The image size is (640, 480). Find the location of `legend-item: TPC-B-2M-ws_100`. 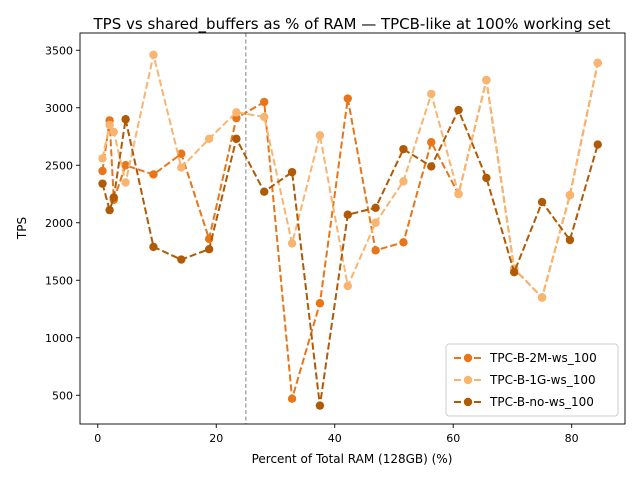

legend-item: TPC-B-2M-ws_100 is located at coordinates (525, 358).